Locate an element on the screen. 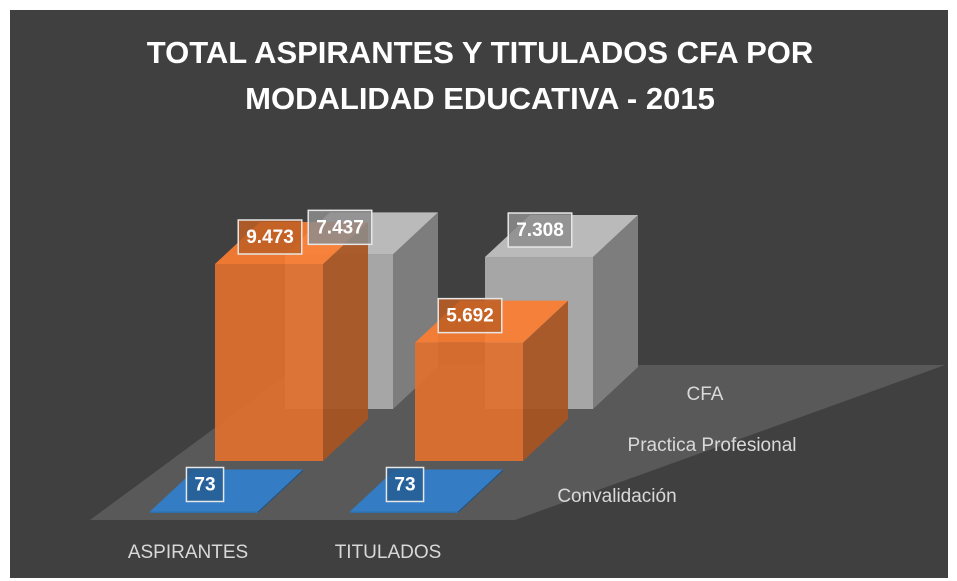 This screenshot has height=581, width=957. data-label: 9.473 is located at coordinates (270, 237).